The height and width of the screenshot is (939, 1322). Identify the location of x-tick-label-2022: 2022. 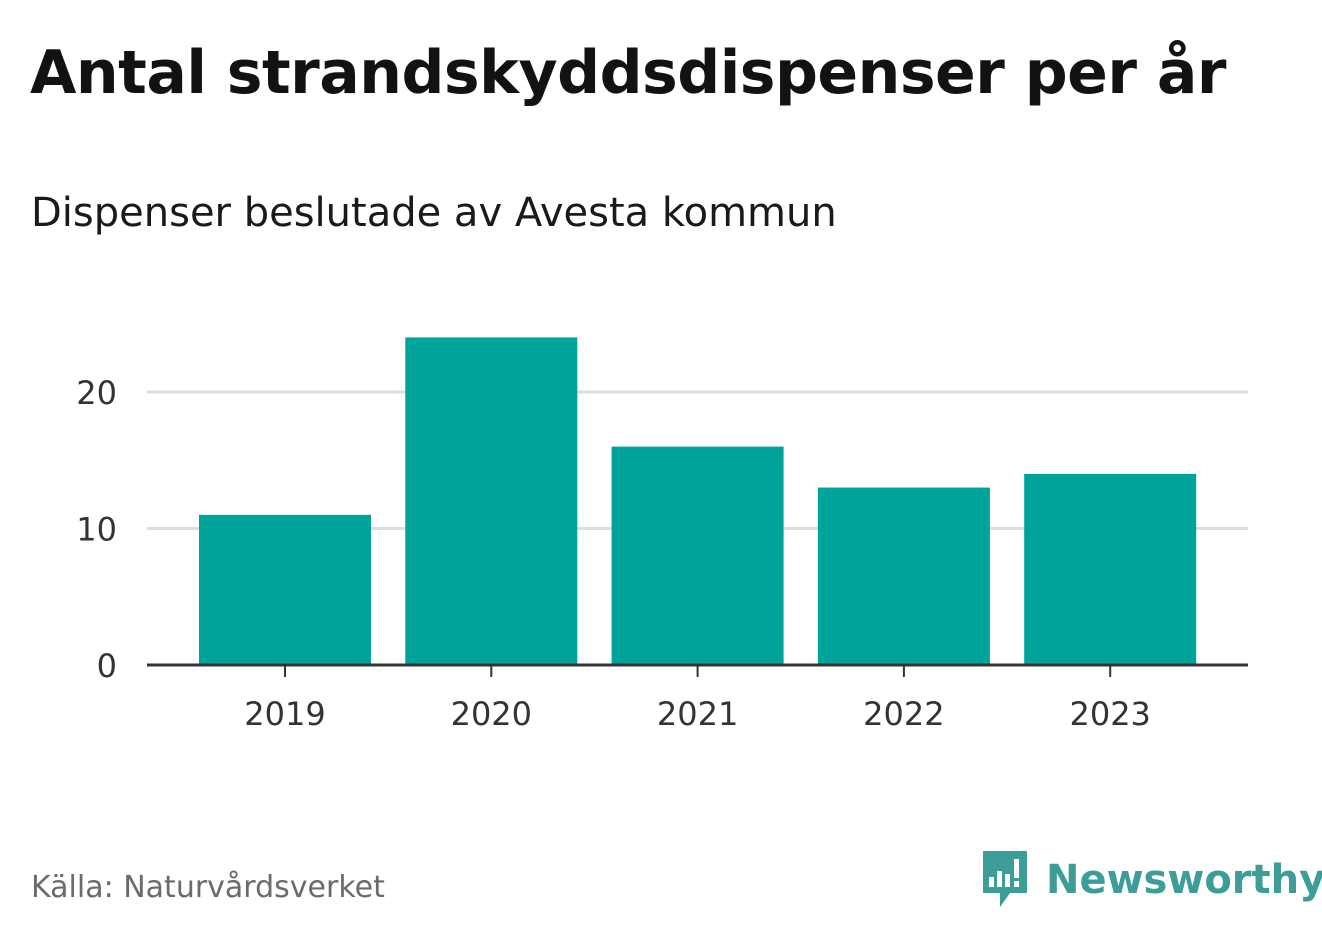
(903, 714).